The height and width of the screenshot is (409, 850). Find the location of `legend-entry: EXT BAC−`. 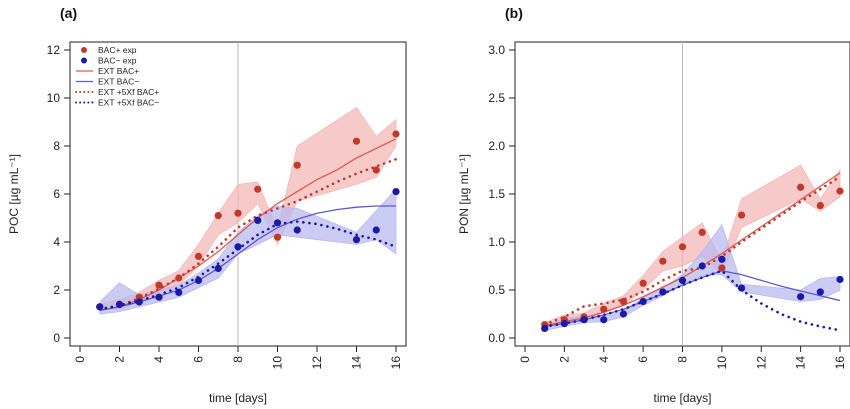

legend-entry: EXT BAC− is located at coordinates (118, 82).